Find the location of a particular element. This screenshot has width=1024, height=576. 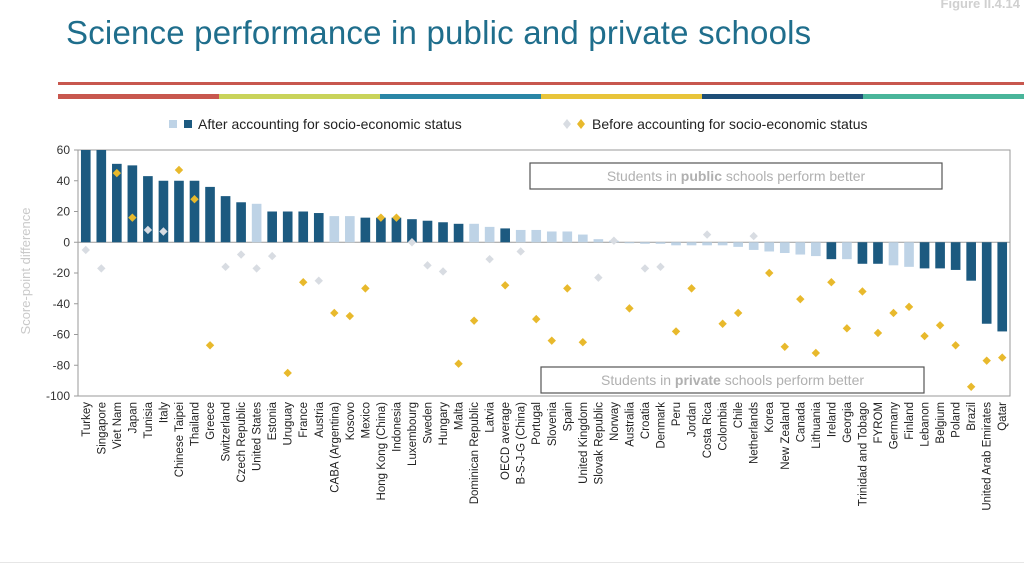

x-tick-label: Jordan is located at coordinates (693, 419).